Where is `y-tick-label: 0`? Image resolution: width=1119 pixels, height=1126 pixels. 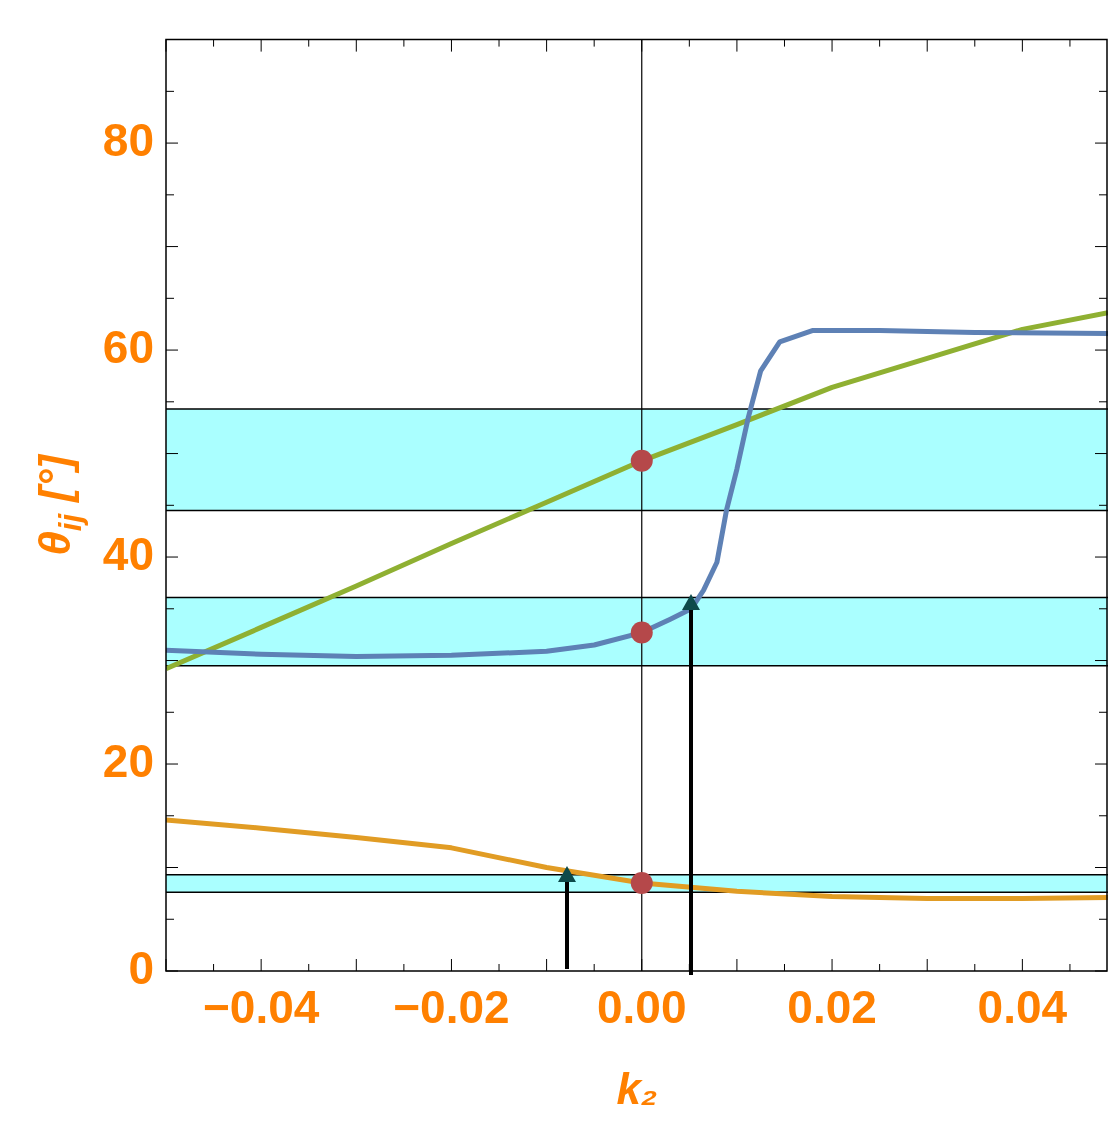 y-tick-label: 0 is located at coordinates (141, 967).